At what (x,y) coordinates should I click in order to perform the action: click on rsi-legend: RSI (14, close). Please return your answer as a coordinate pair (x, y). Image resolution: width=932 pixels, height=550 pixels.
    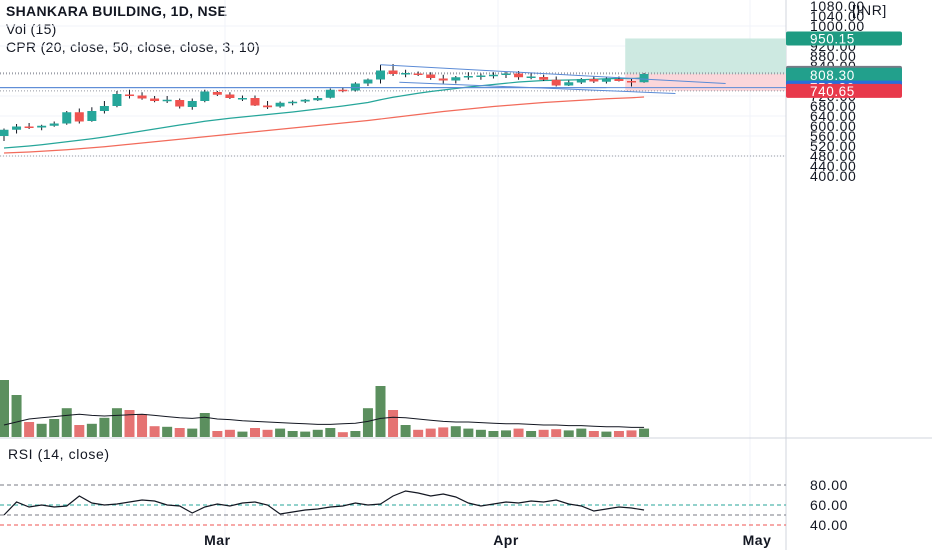
    Looking at the image, I should click on (59, 454).